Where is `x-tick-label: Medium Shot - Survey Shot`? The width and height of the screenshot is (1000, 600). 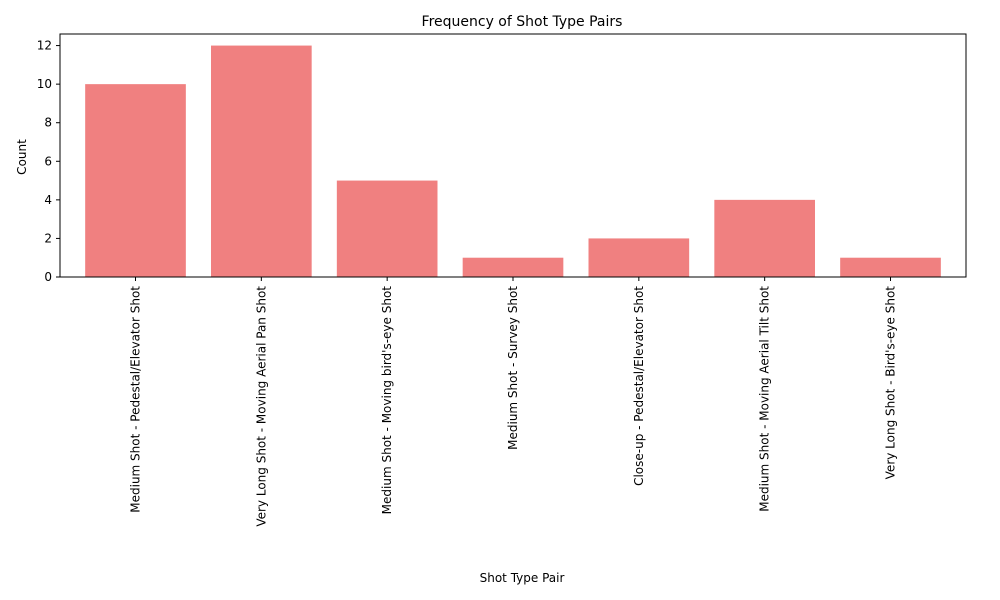
x-tick-label: Medium Shot - Survey Shot is located at coordinates (513, 368).